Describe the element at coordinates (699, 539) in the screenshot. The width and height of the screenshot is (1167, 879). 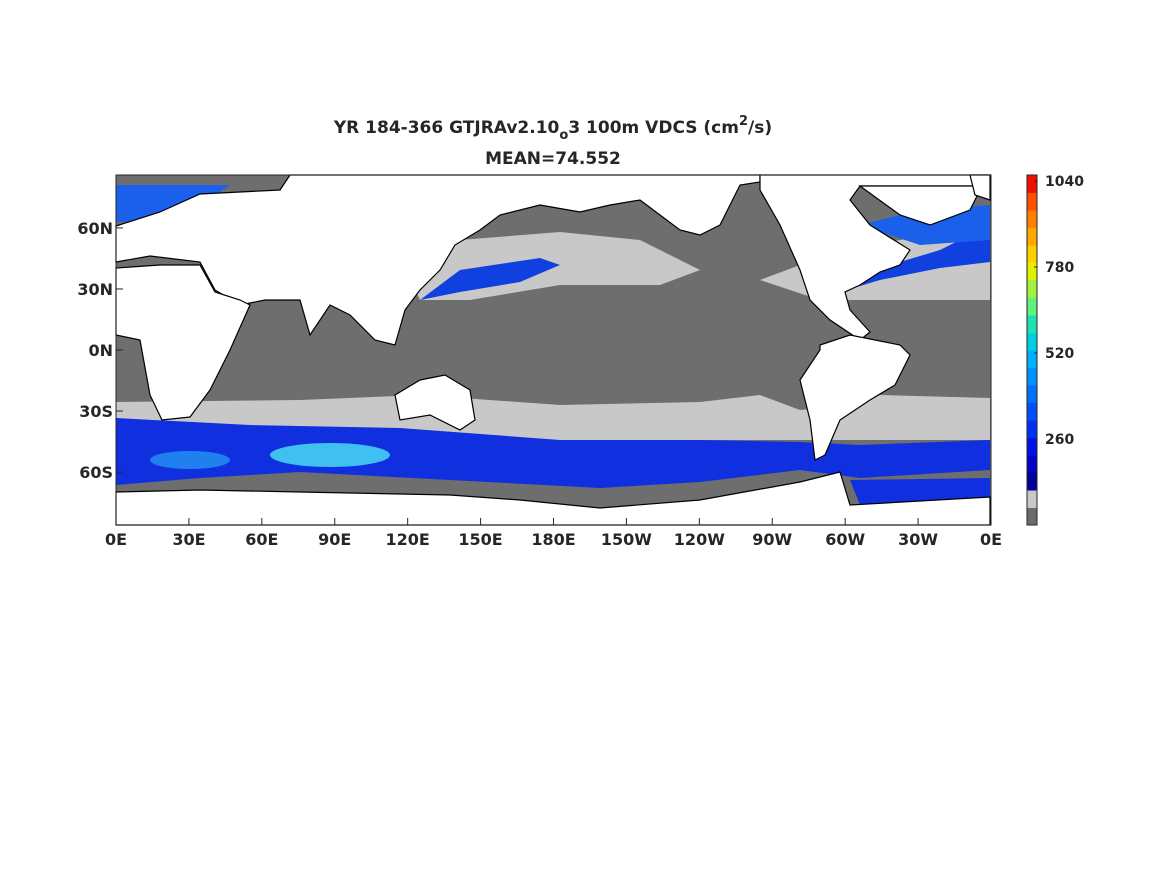
I see `x-tick-label: 120W` at that location.